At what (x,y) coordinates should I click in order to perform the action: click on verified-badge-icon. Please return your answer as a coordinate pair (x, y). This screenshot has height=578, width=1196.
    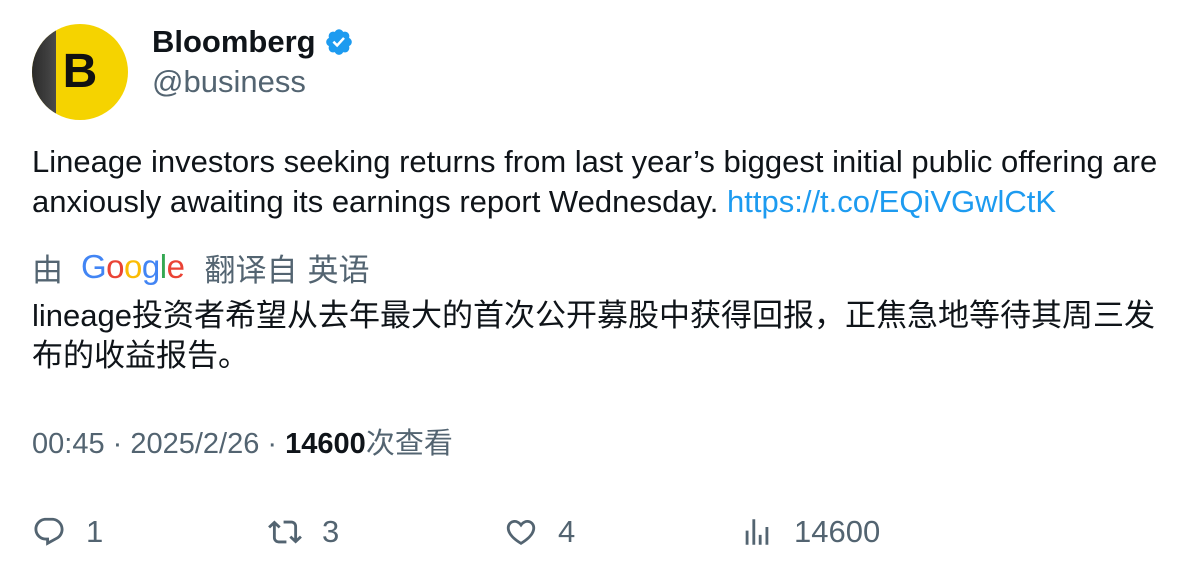
    Looking at the image, I should click on (339, 42).